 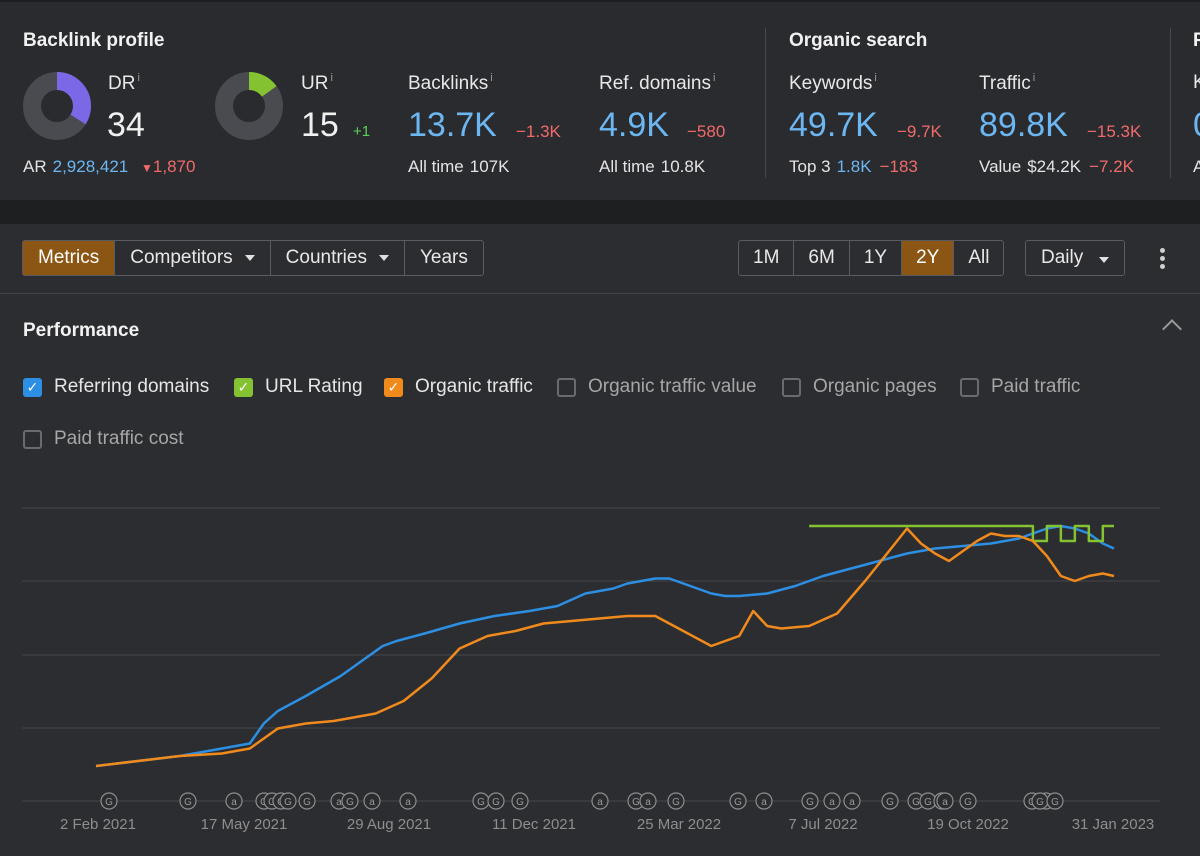 What do you see at coordinates (1114, 131) in the screenshot?
I see `traffic-delta: −15.3K` at bounding box center [1114, 131].